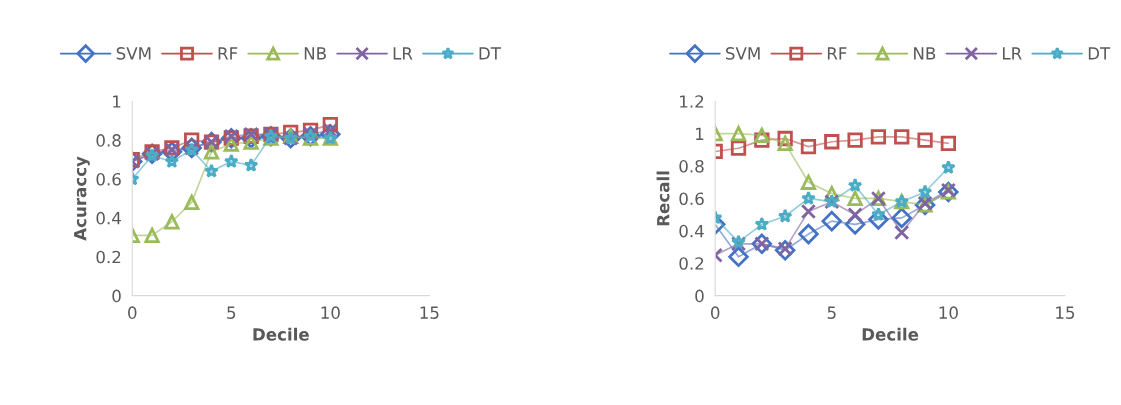 The height and width of the screenshot is (405, 1121). What do you see at coordinates (692, 101) in the screenshot?
I see `y-tick-label: 1.2` at bounding box center [692, 101].